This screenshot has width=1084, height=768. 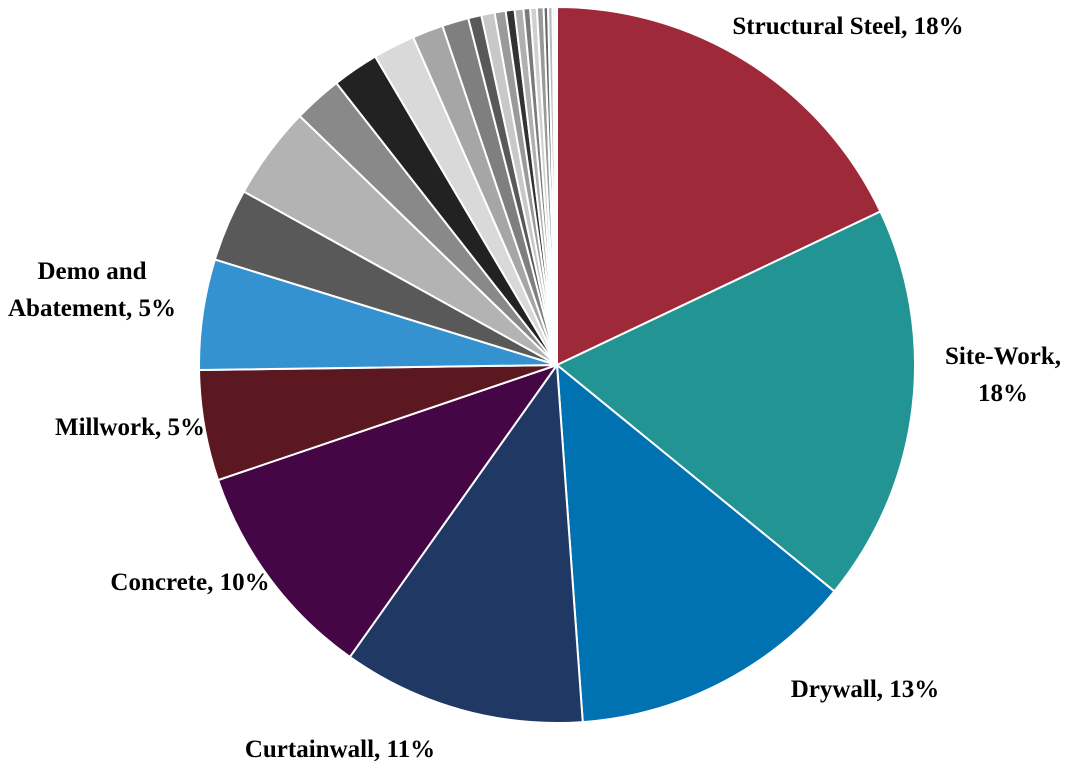 I want to click on slice-label: Structural Steel, 18%, so click(x=848, y=26).